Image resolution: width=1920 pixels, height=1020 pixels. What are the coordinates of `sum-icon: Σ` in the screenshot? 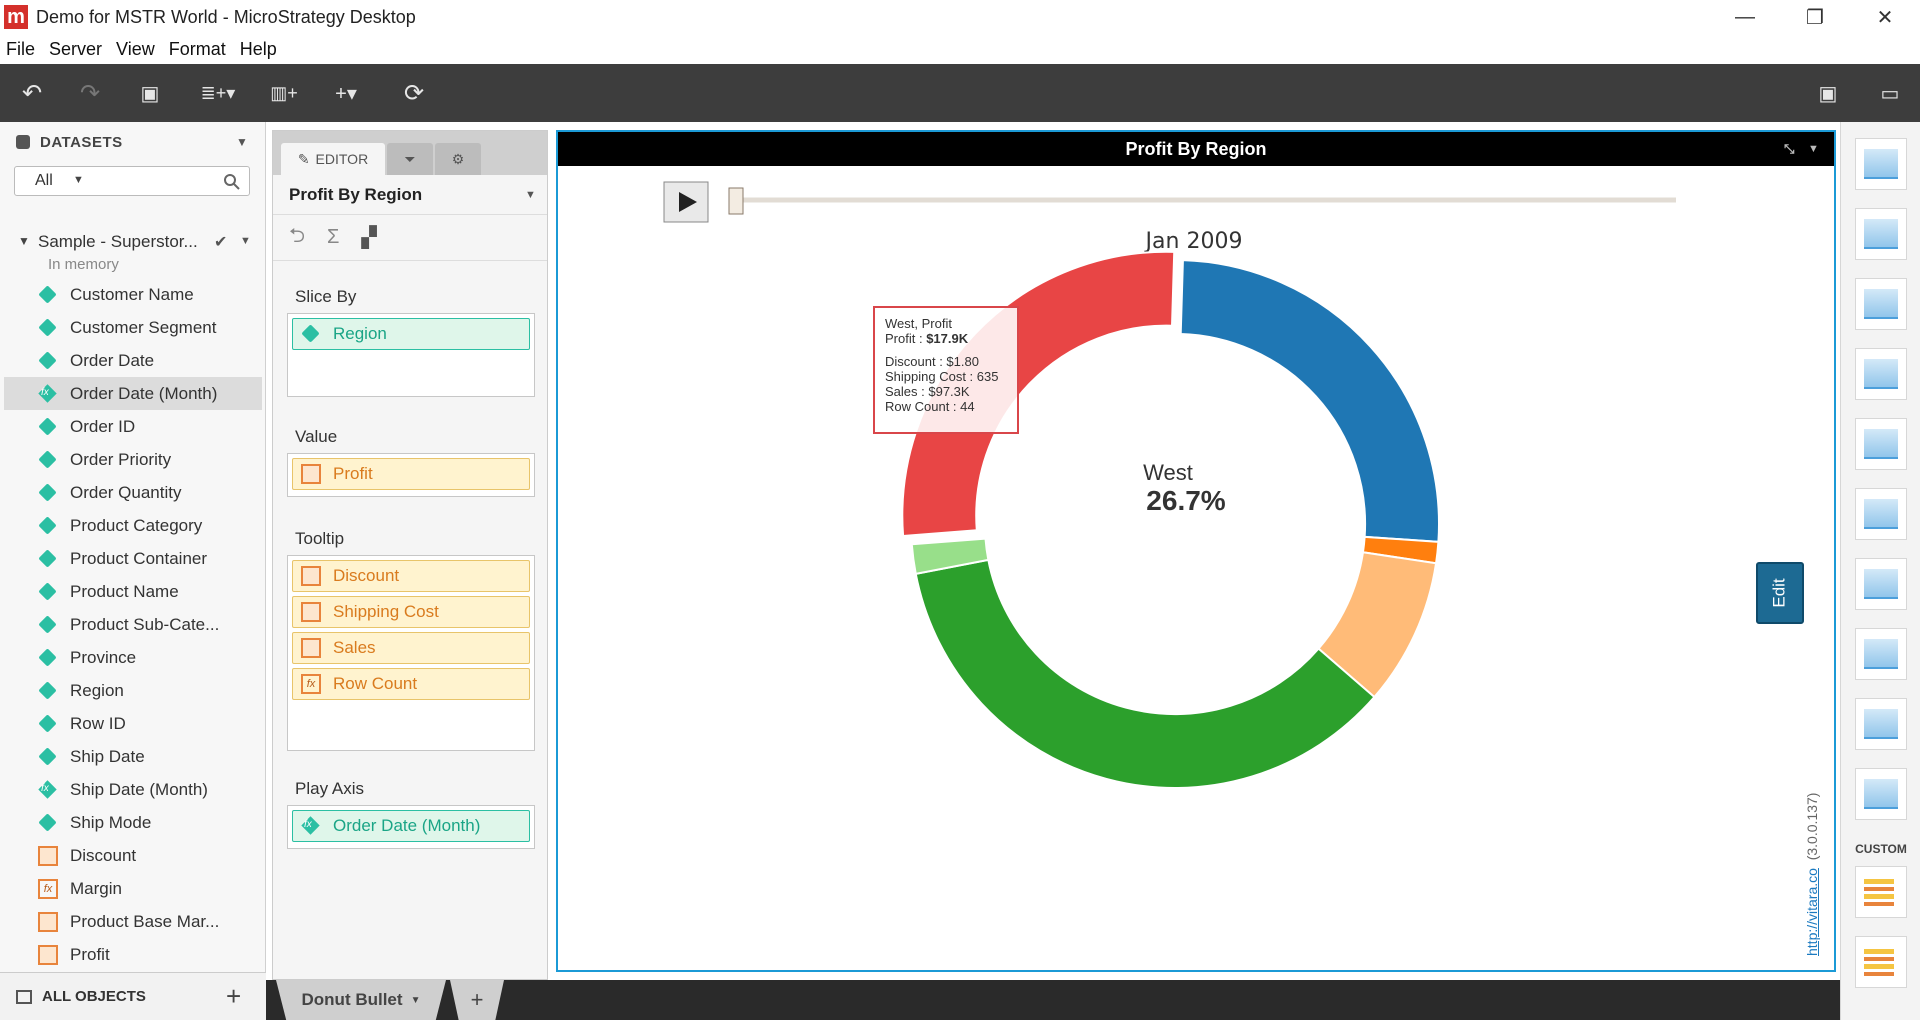 It's located at (333, 237).